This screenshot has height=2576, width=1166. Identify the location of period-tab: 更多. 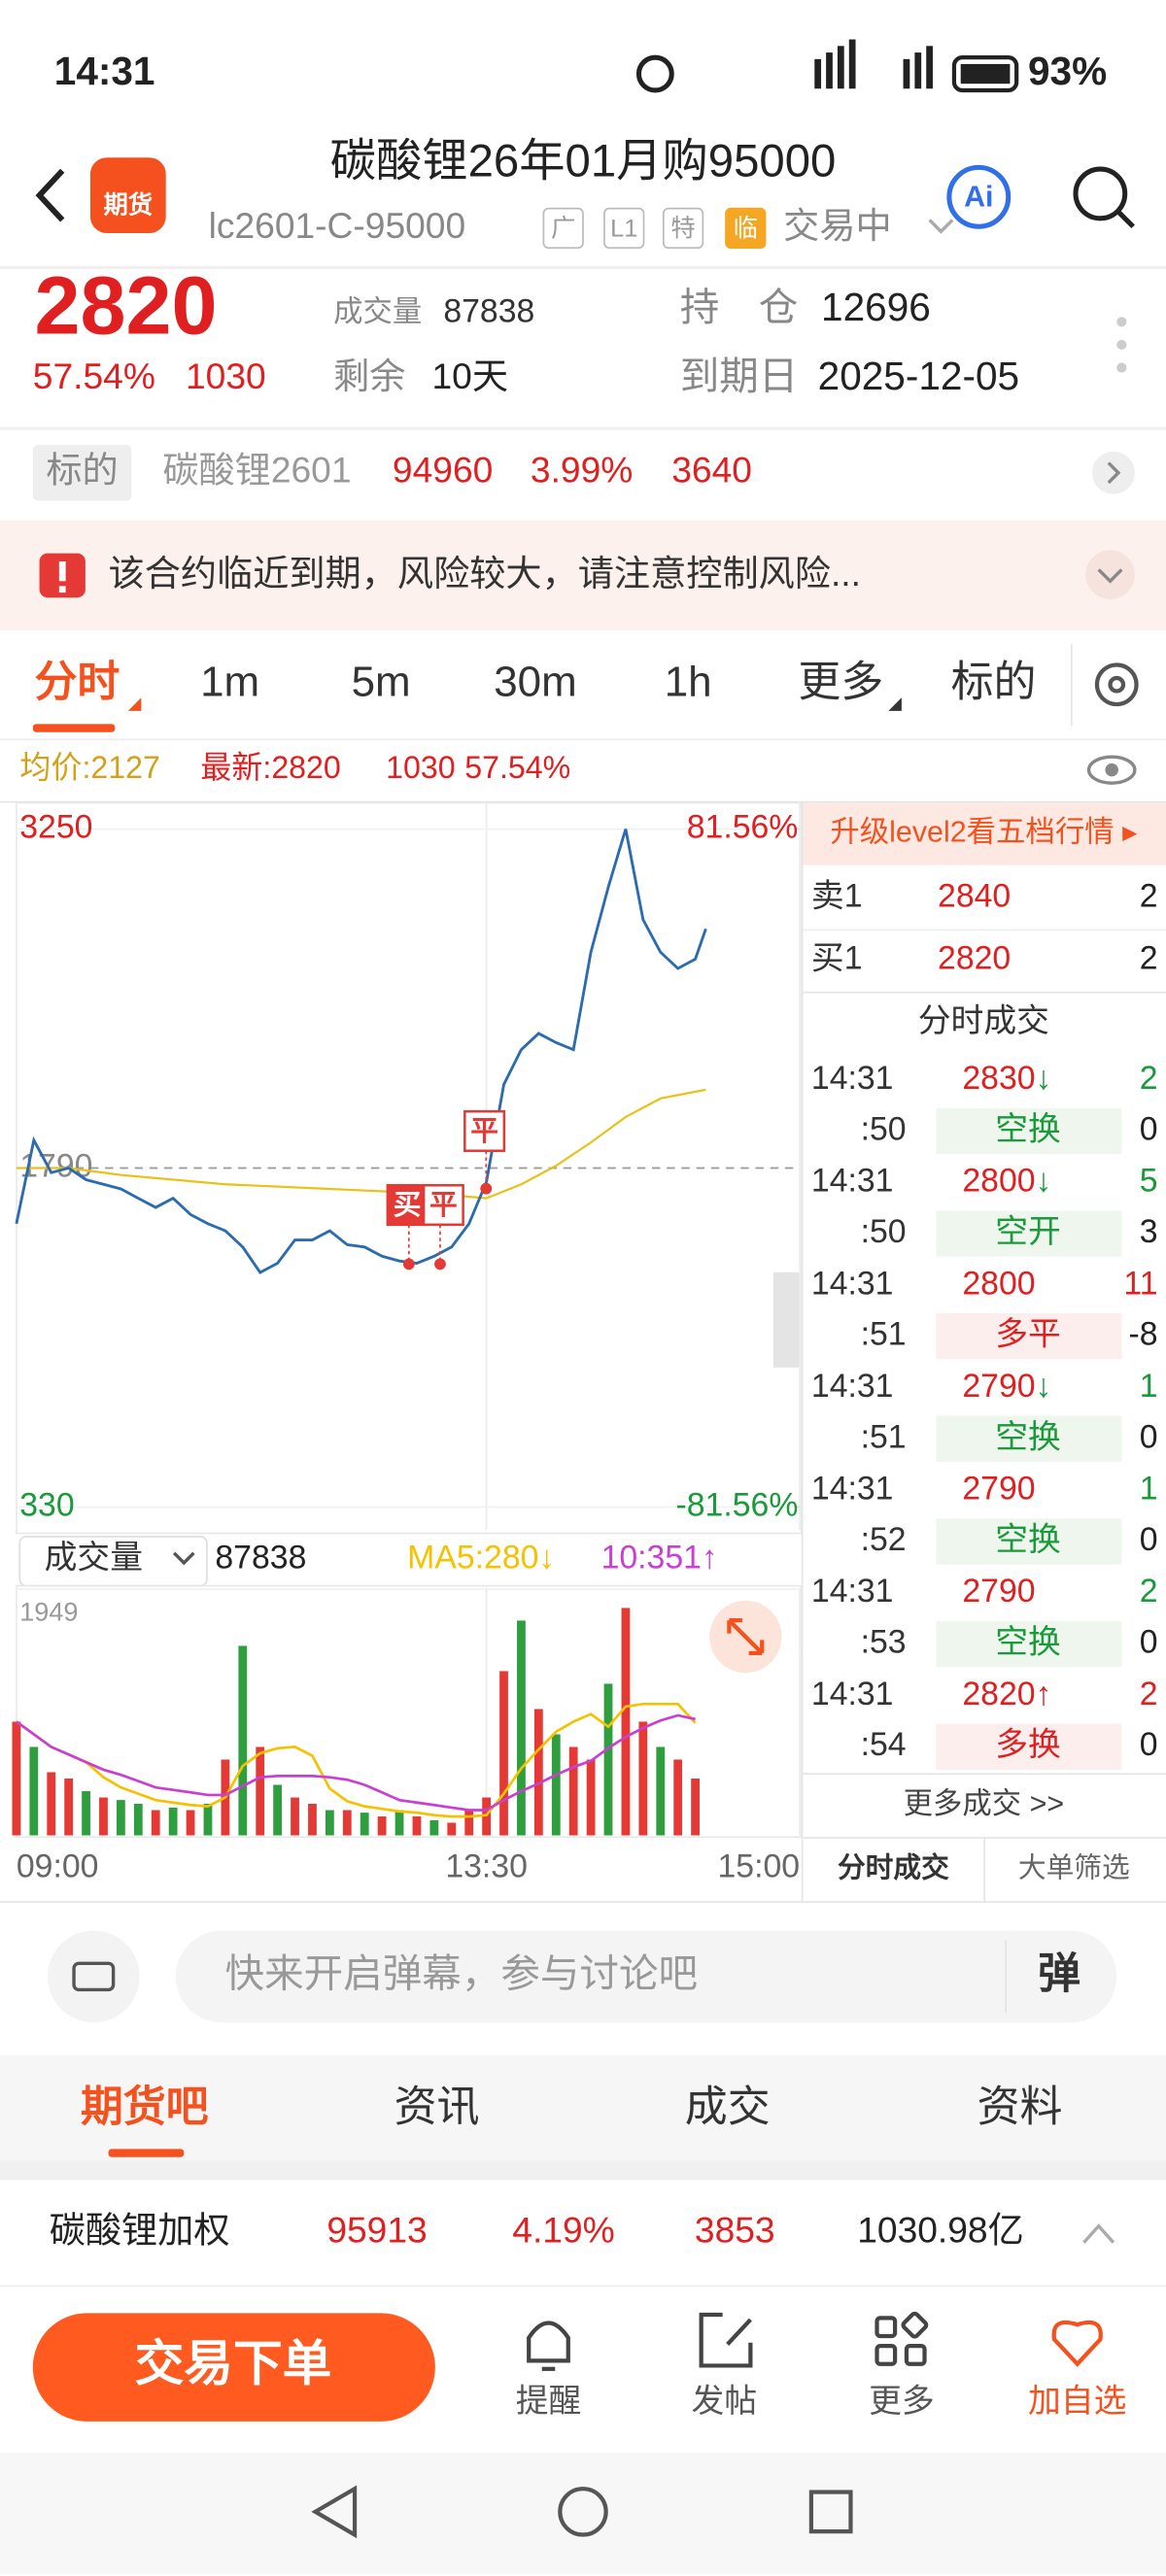
(840, 681).